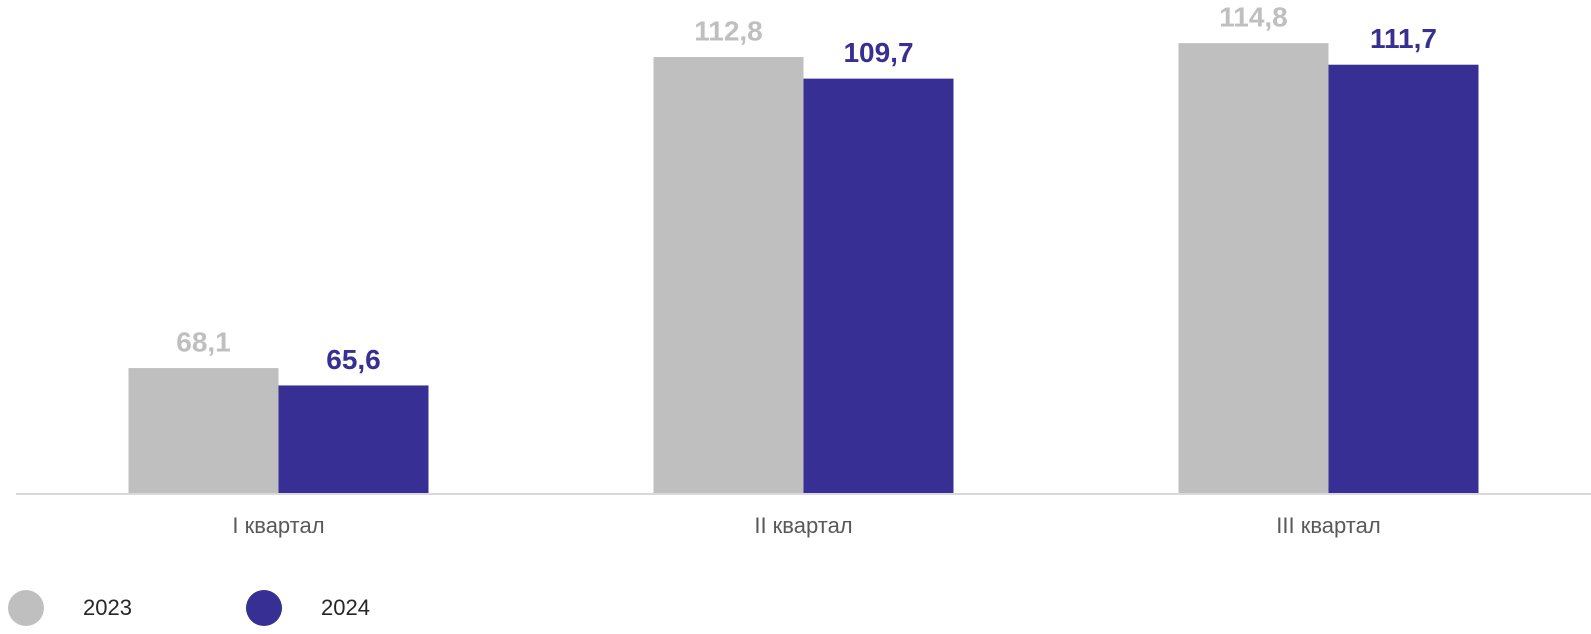  What do you see at coordinates (728, 30) in the screenshot?
I see `value-label: 112,8` at bounding box center [728, 30].